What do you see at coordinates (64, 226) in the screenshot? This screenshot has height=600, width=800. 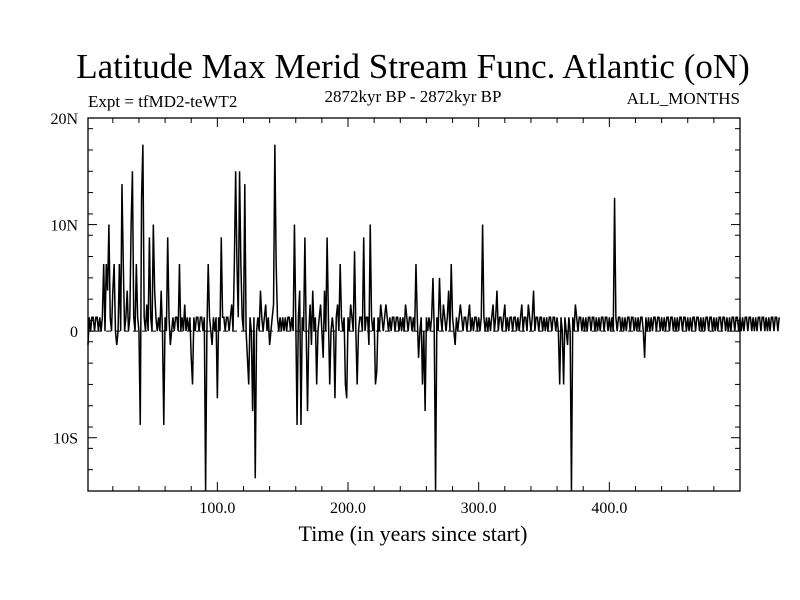 I see `y-tick-label: 10N` at bounding box center [64, 226].